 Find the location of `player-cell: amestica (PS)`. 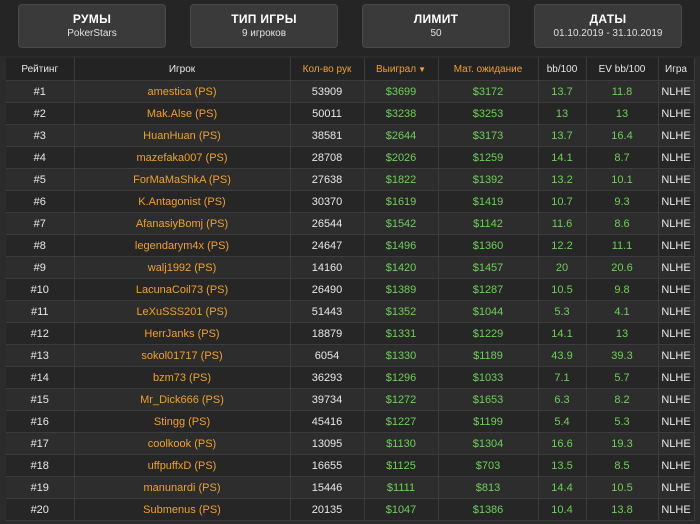

player-cell: amestica (PS) is located at coordinates (182, 91).